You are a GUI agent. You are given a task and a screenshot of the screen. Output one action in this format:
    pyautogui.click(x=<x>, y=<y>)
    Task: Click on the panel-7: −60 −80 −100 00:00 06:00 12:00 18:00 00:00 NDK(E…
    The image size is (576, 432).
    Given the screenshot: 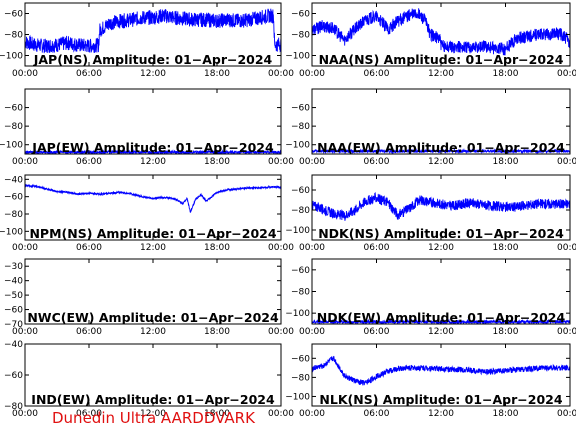 What is the action you would take?
    pyautogui.click(x=430, y=297)
    